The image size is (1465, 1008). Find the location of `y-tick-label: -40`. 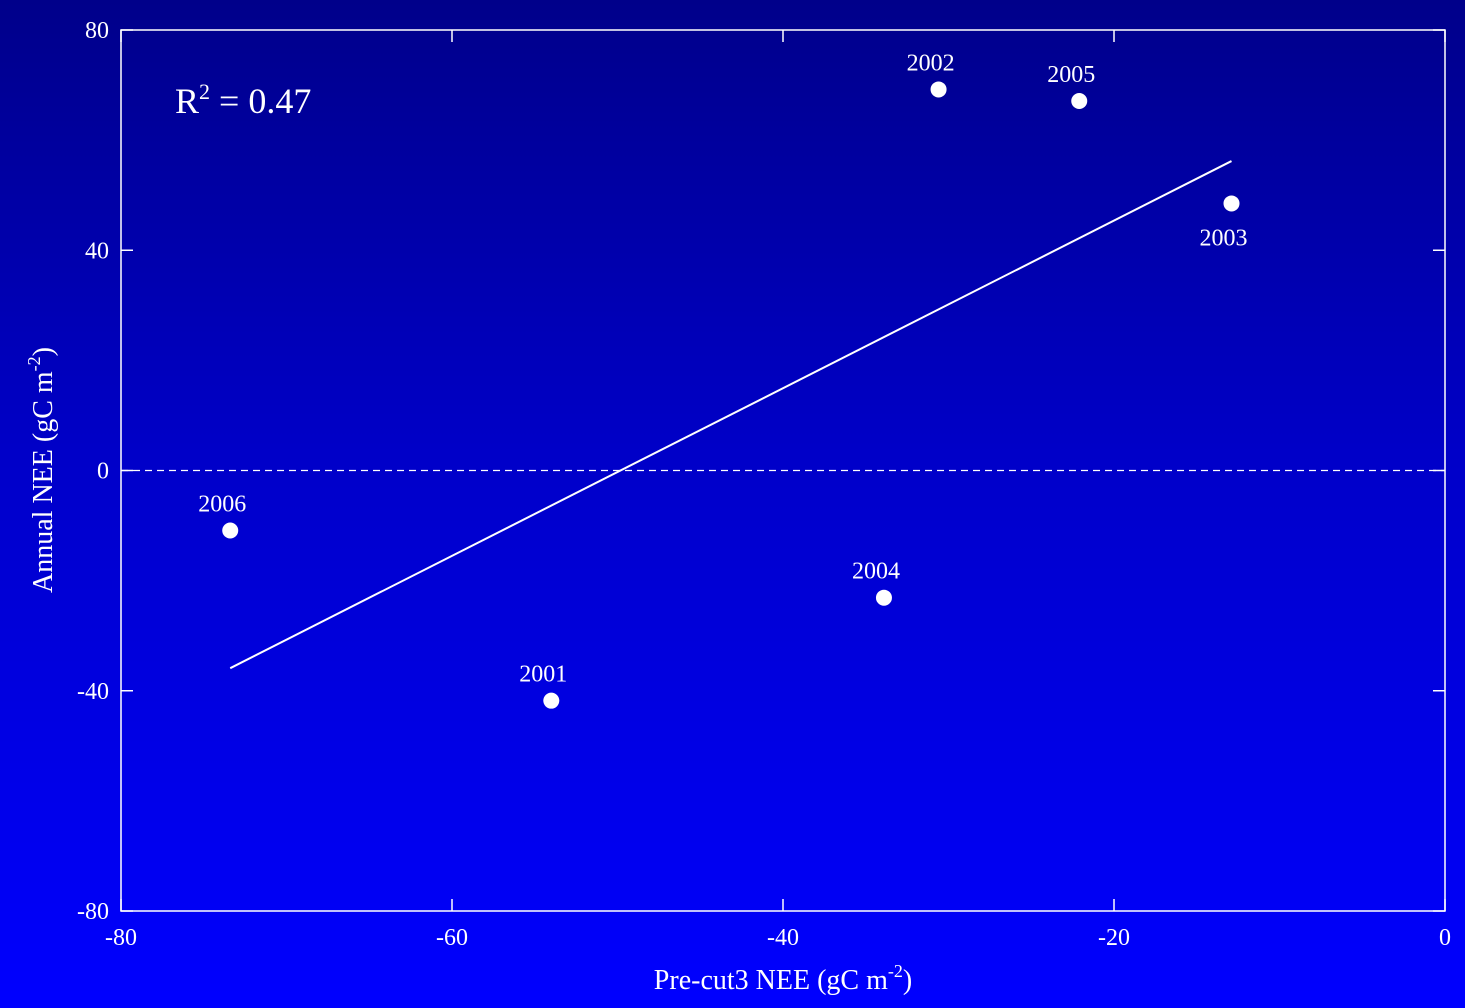

y-tick-label: -40 is located at coordinates (93, 692).